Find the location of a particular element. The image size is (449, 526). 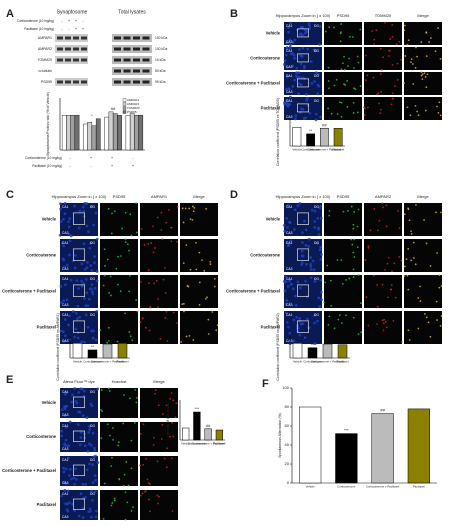

y-tick-label: 0 is located at coordinates (288, 482).